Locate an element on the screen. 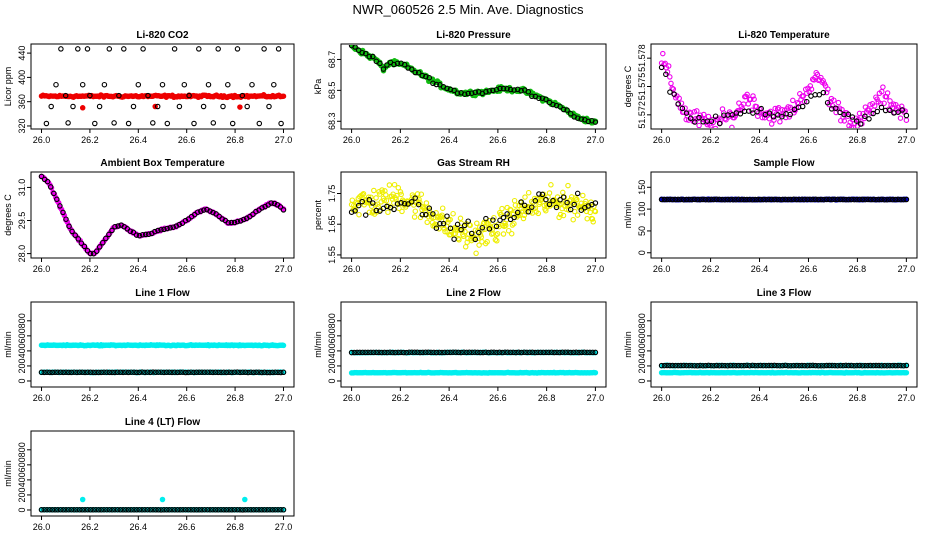  plot-frame is located at coordinates (473, 344).